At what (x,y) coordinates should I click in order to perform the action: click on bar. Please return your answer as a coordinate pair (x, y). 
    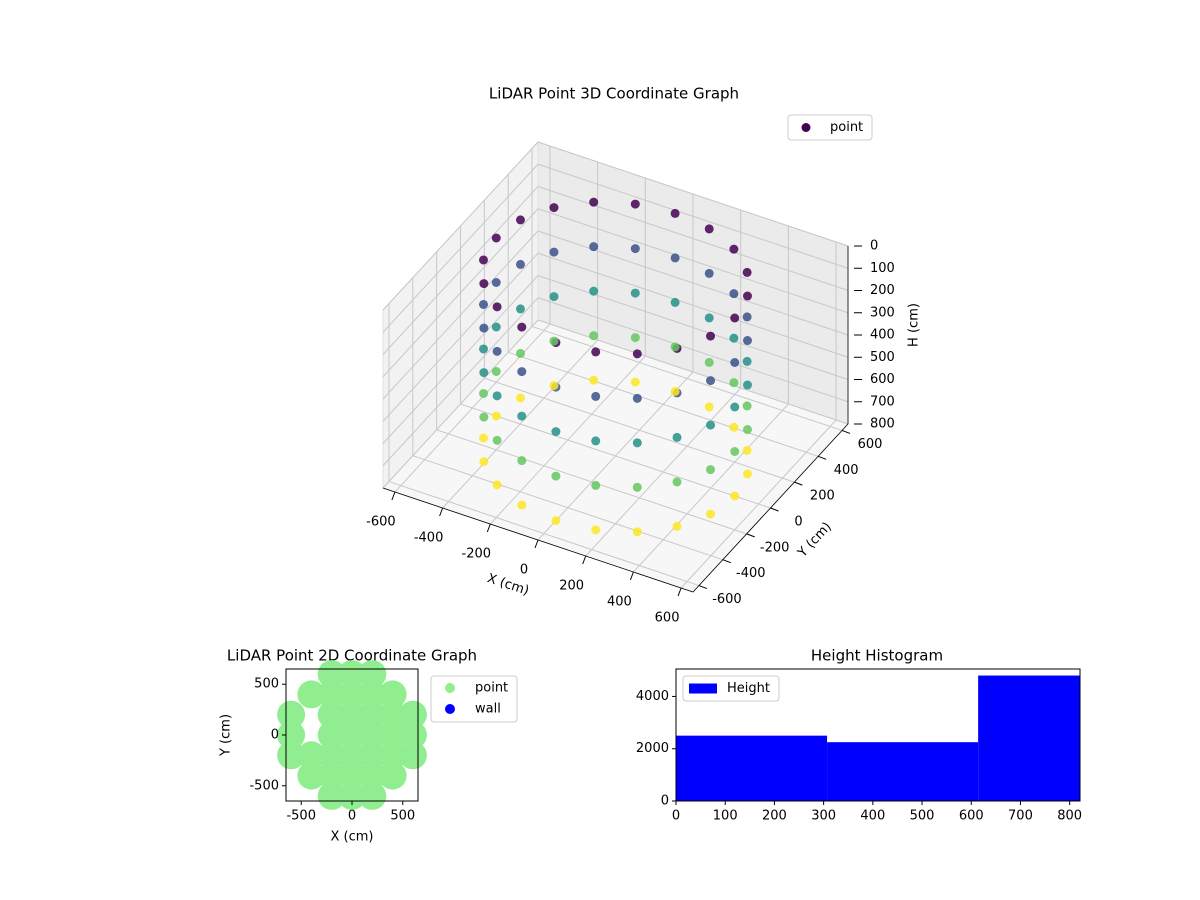
    Looking at the image, I should click on (903, 771).